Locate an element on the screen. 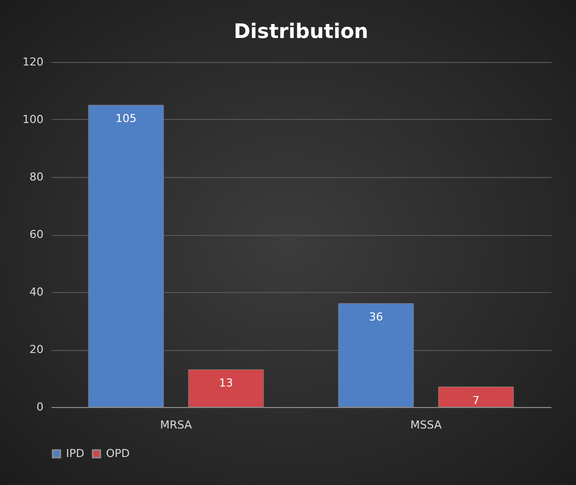 The height and width of the screenshot is (485, 576). data-label: 36 is located at coordinates (376, 317).